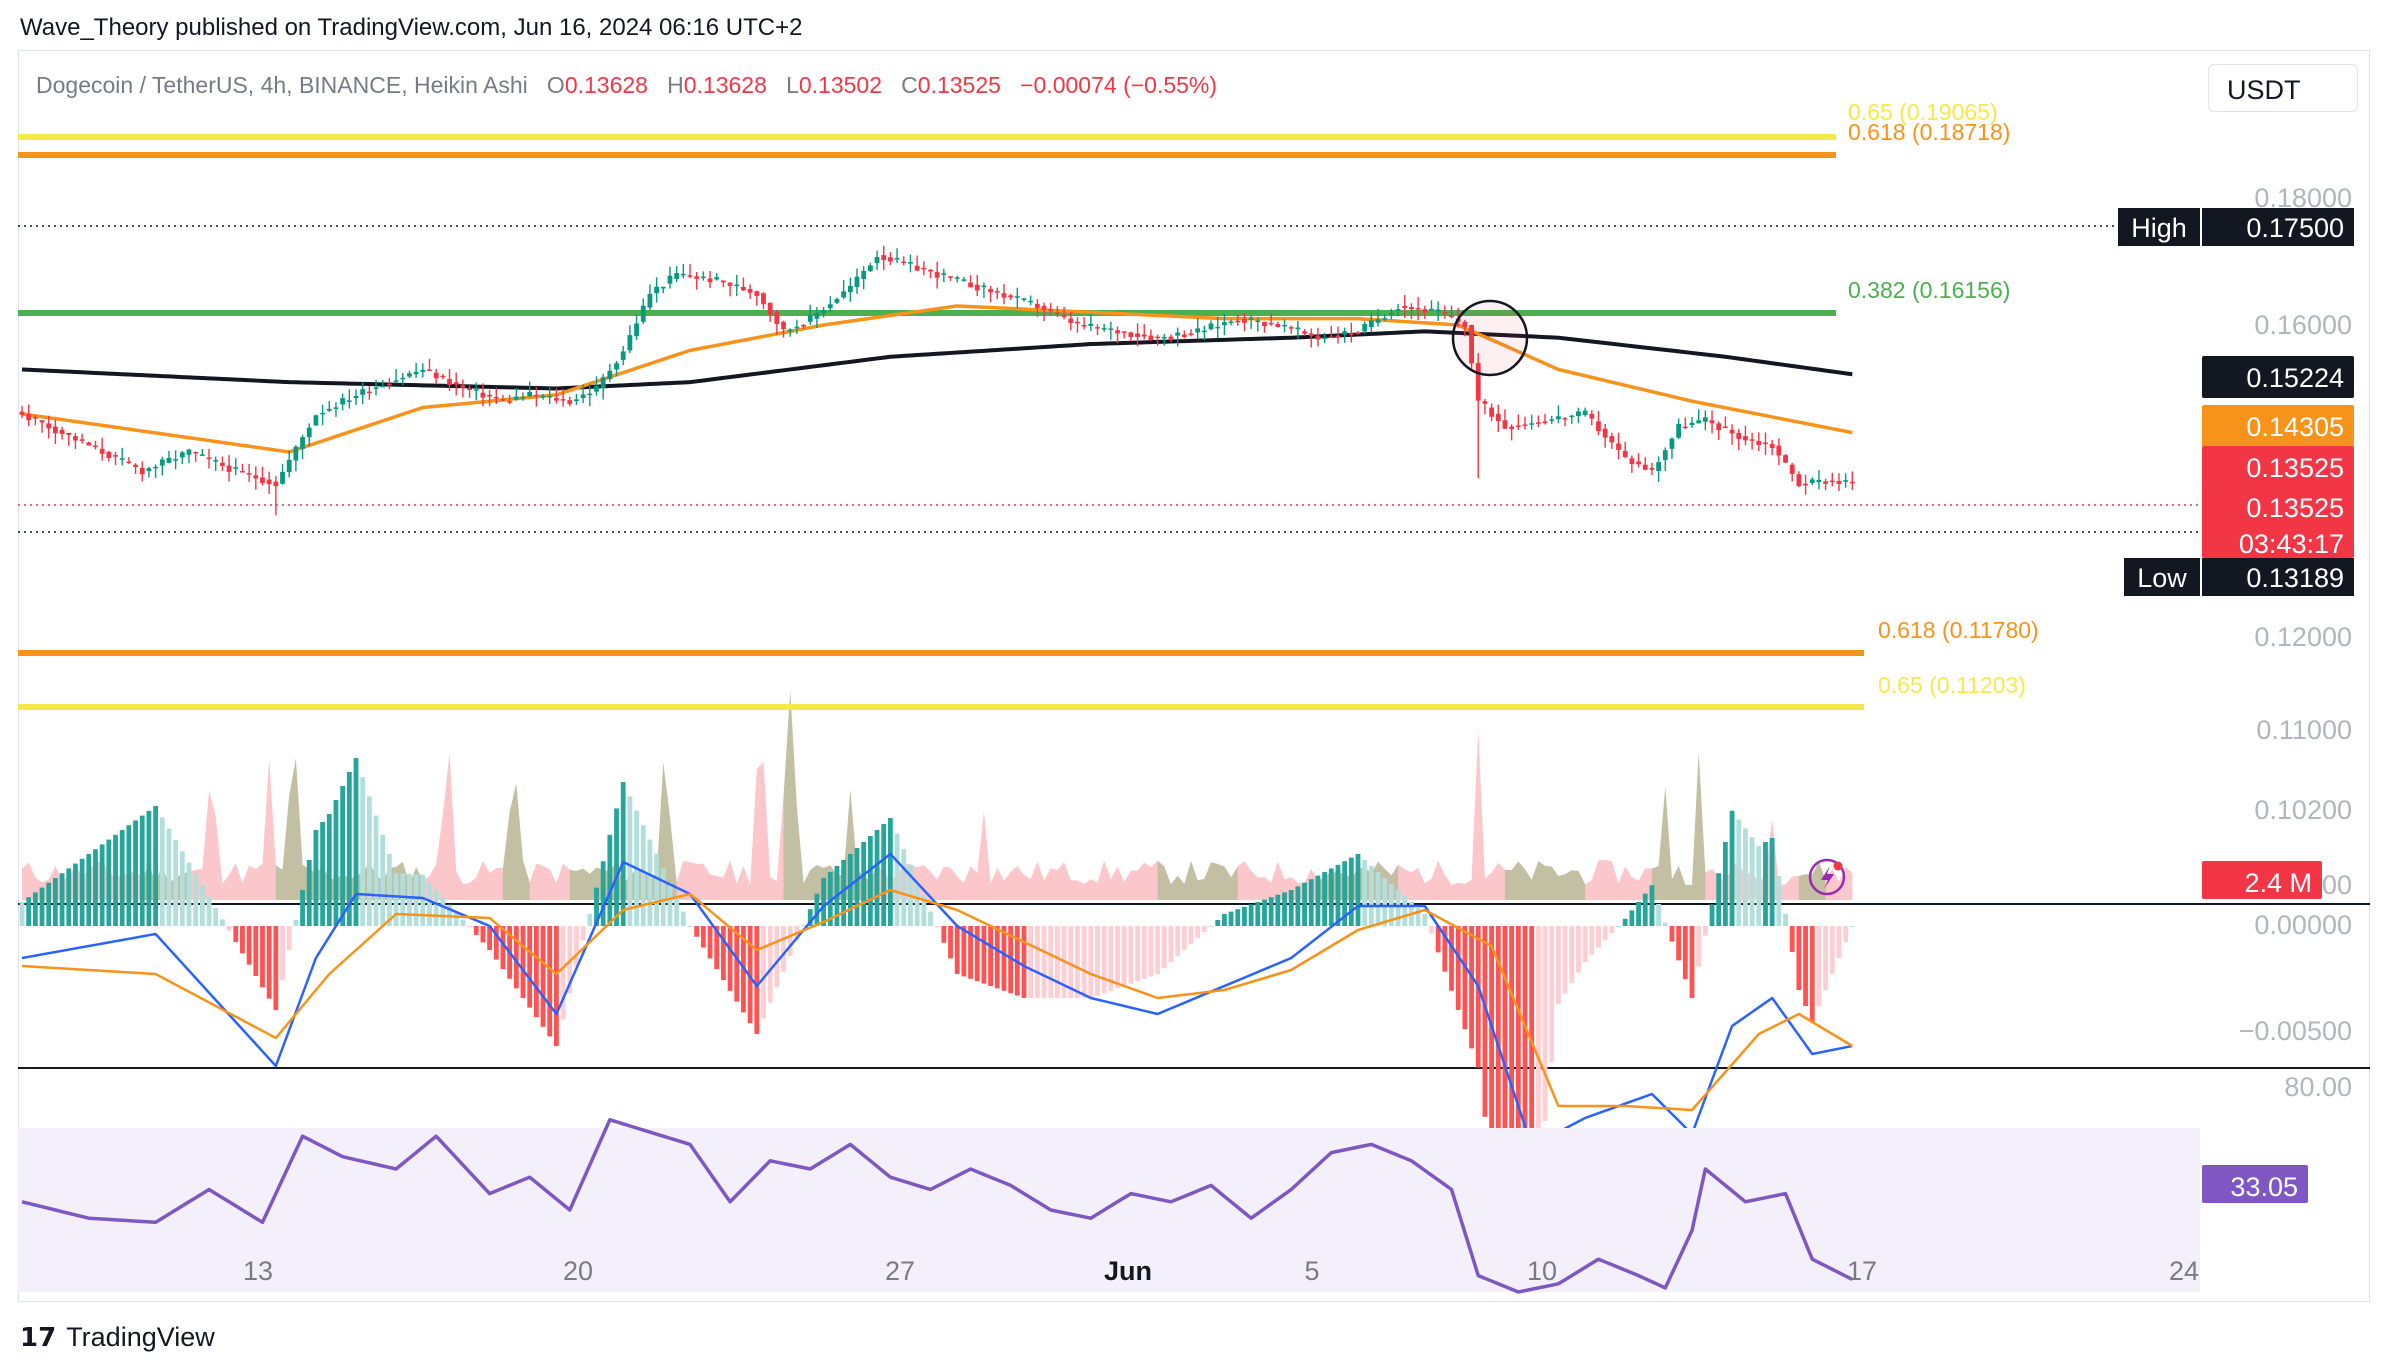 This screenshot has width=2388, height=1372. I want to click on close-label: C, so click(909, 85).